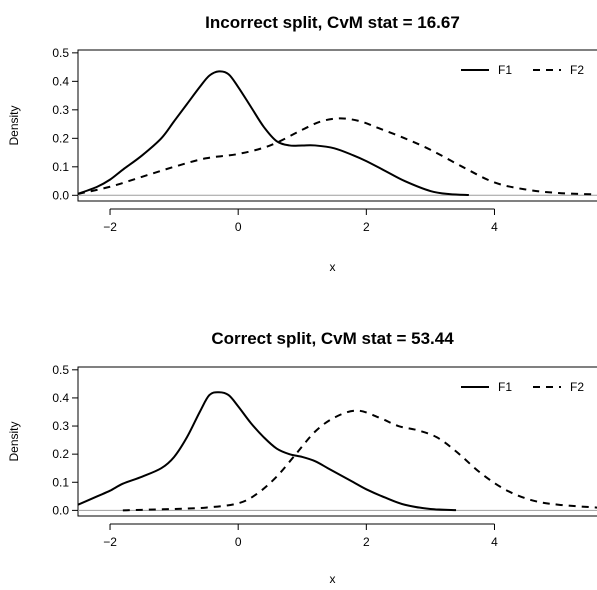  I want to click on chart-title: Incorrect split, CvM stat = 16.67, so click(332, 22).